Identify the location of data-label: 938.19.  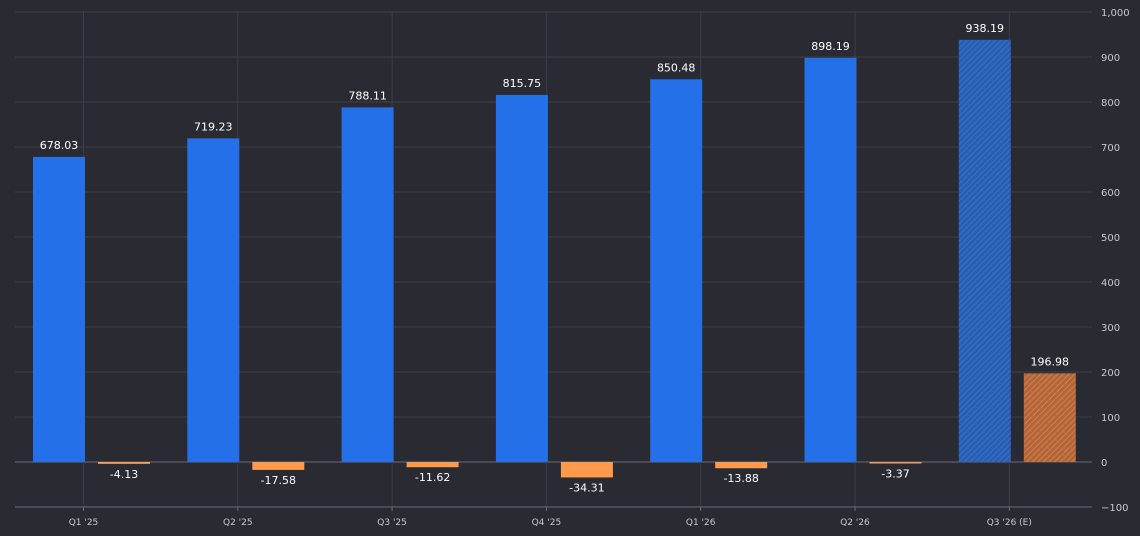
(985, 28).